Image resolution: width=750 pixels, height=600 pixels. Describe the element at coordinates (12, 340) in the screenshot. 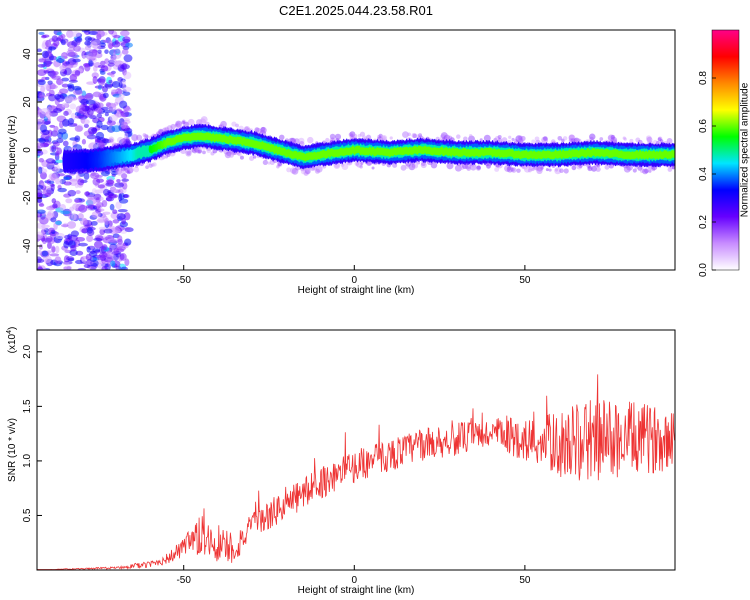

I see `snr-y-multiplier: (x104)` at that location.